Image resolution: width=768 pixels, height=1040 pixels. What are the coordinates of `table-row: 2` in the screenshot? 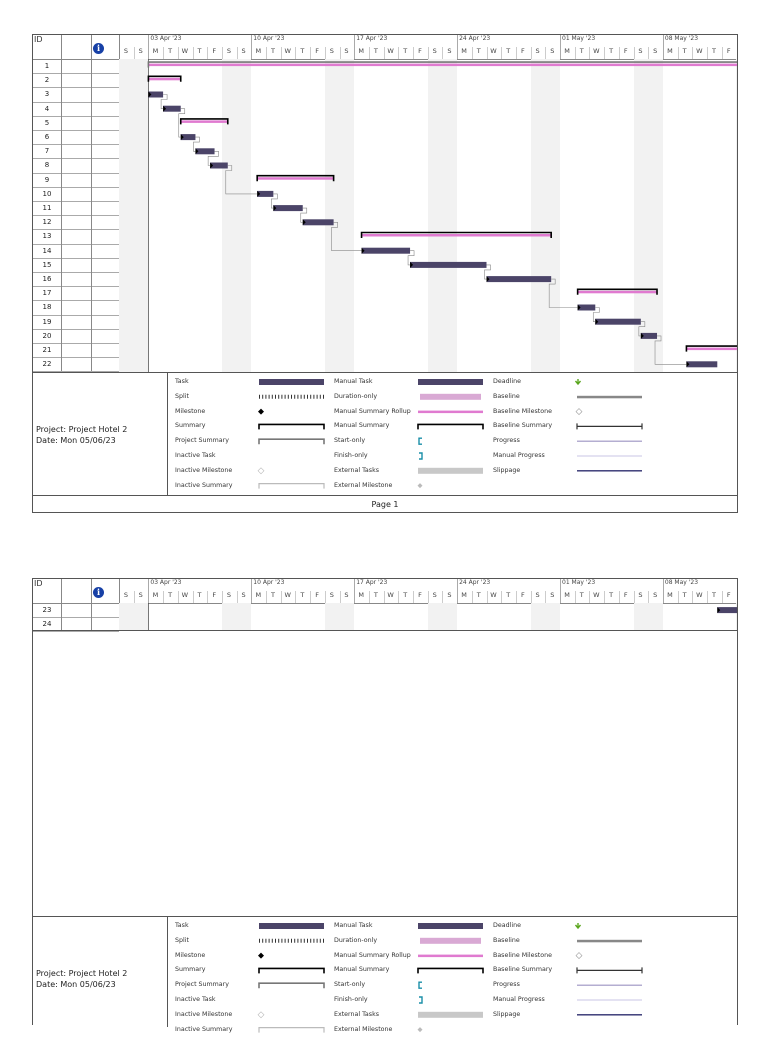 It's located at (76, 81).